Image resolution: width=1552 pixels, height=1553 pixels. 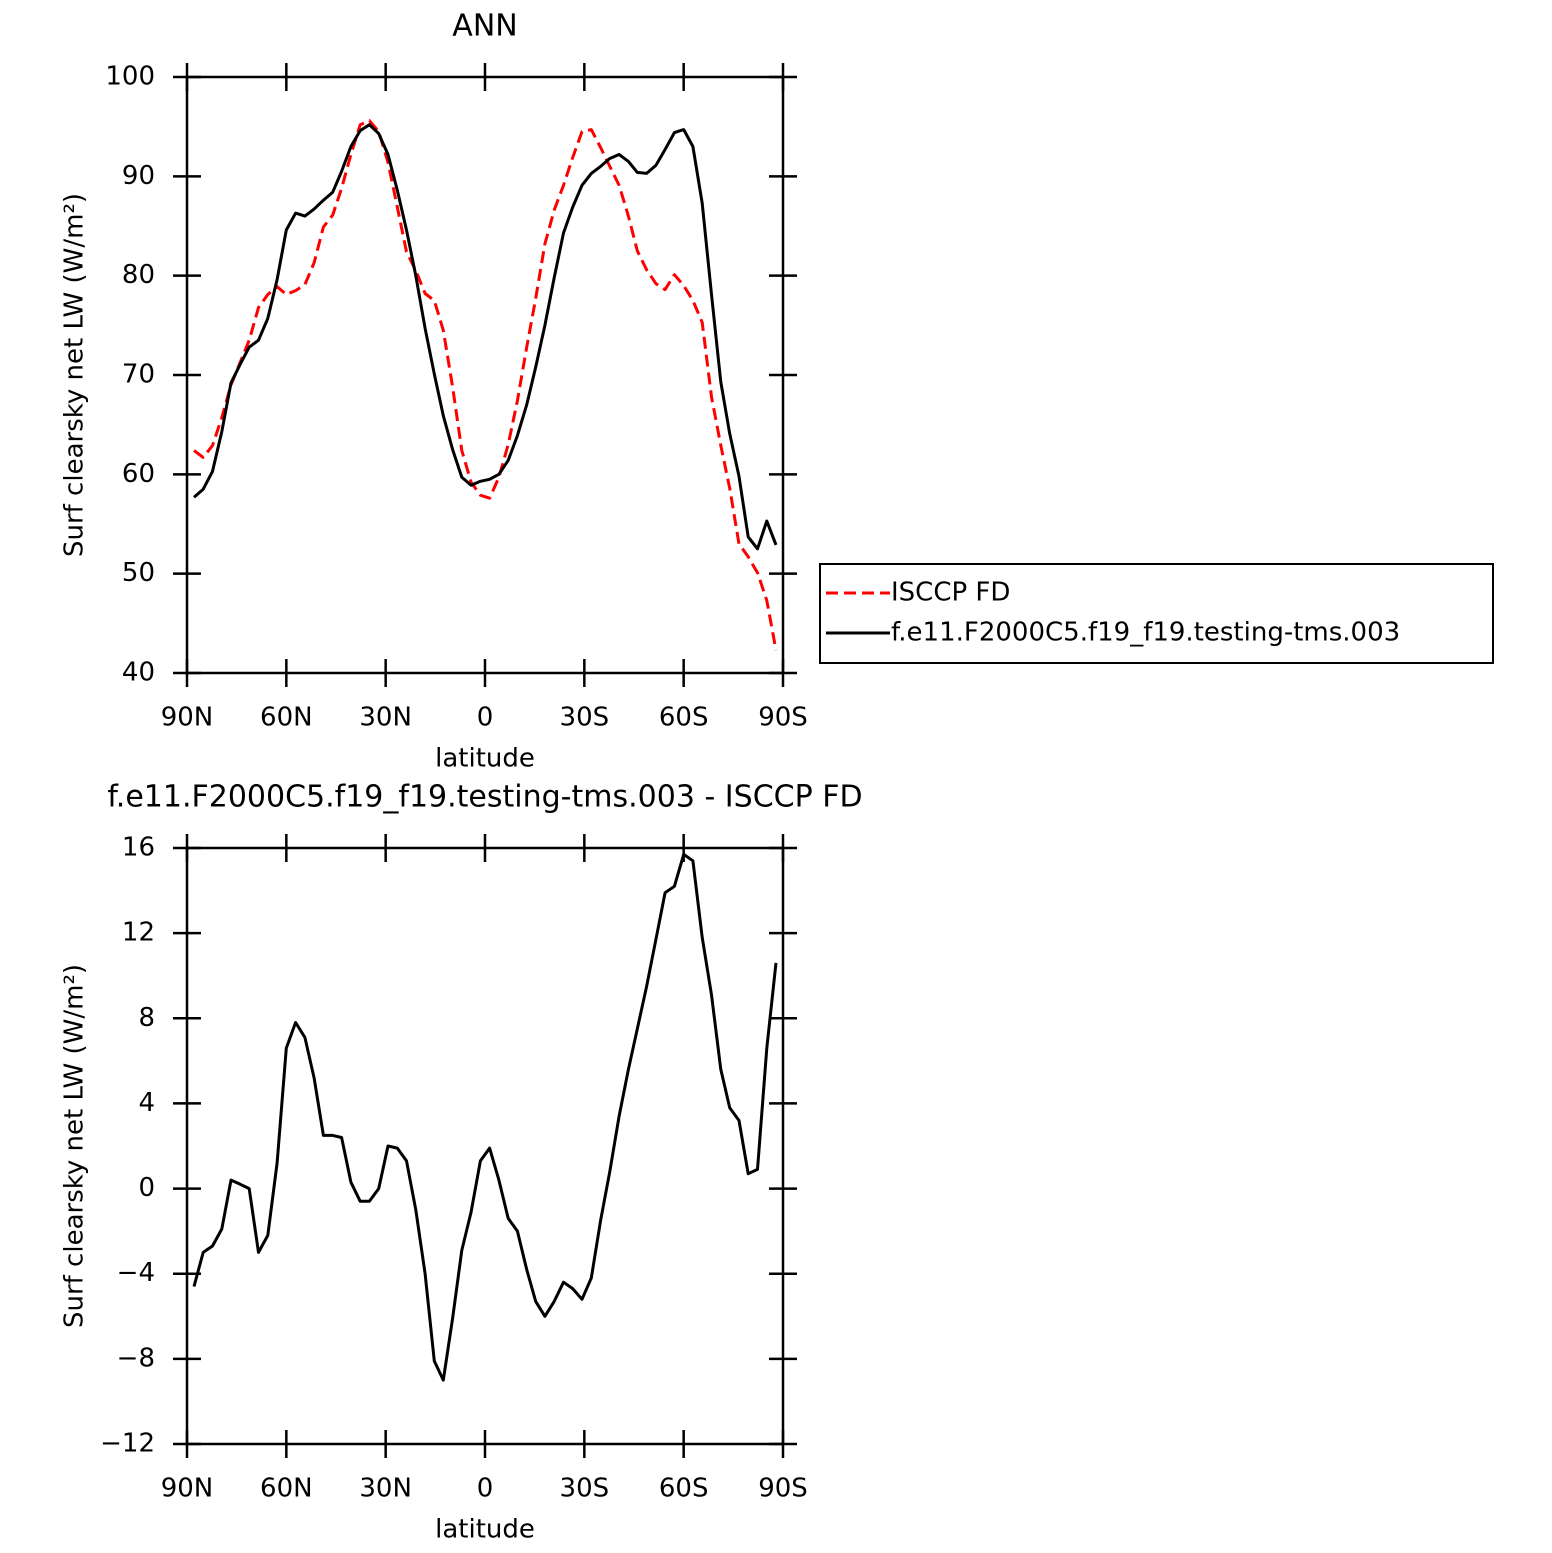 What do you see at coordinates (138, 375) in the screenshot?
I see `y-tick-label: 70` at bounding box center [138, 375].